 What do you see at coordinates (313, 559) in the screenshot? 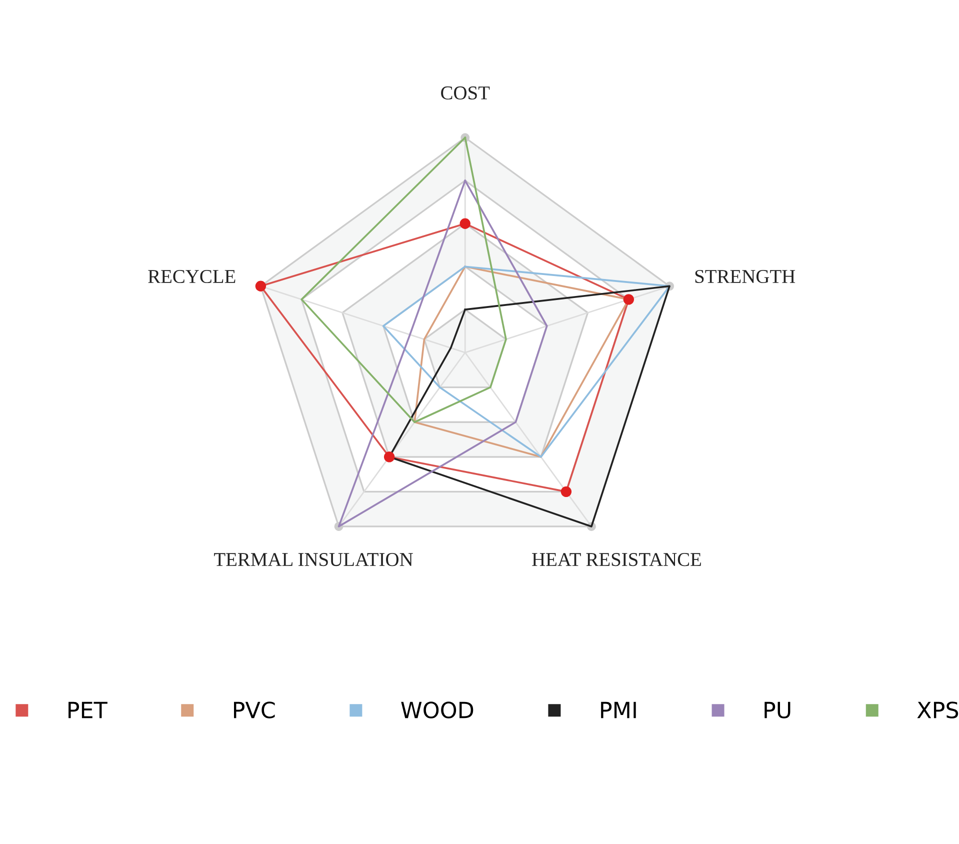
I see `spoke-label: TERMAL INSULATION` at bounding box center [313, 559].